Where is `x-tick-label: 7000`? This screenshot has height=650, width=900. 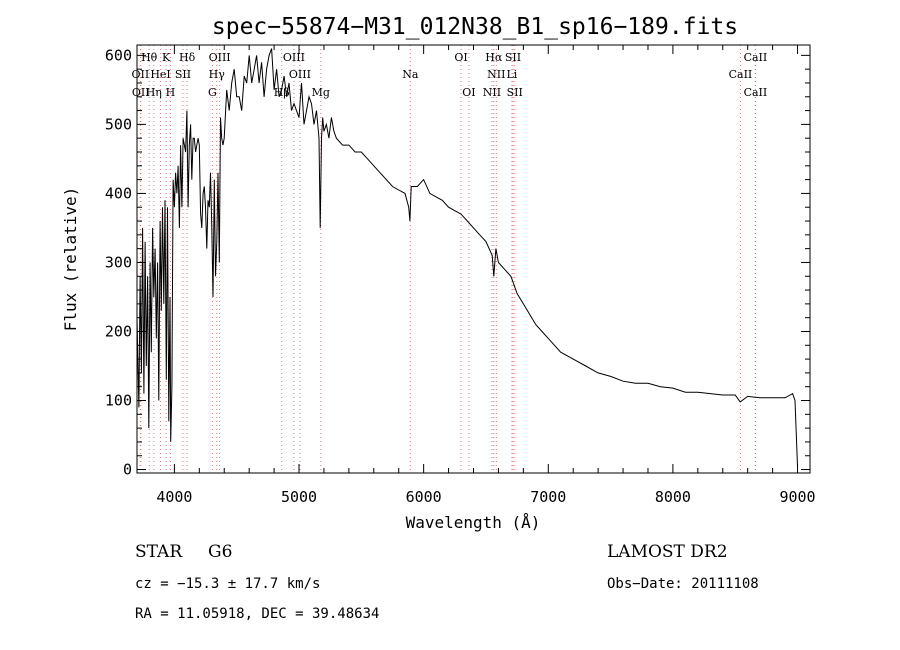
x-tick-label: 7000 is located at coordinates (548, 497).